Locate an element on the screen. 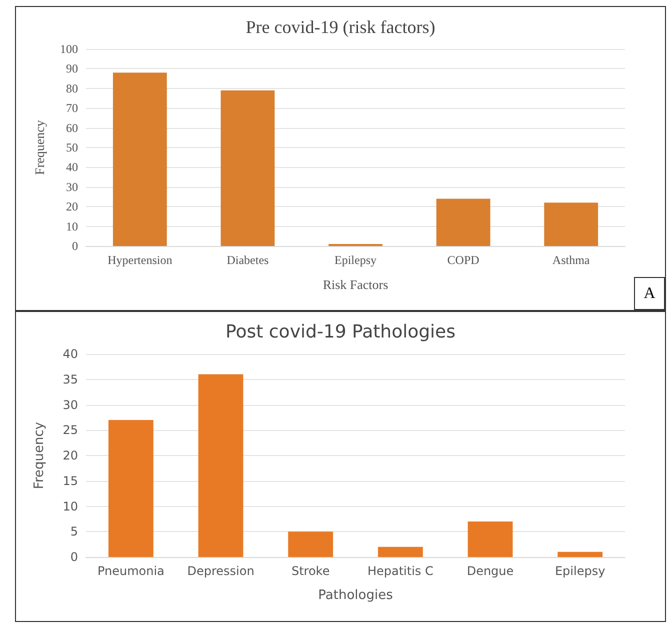 The image size is (672, 627). y-tick-label: 60 is located at coordinates (72, 127).